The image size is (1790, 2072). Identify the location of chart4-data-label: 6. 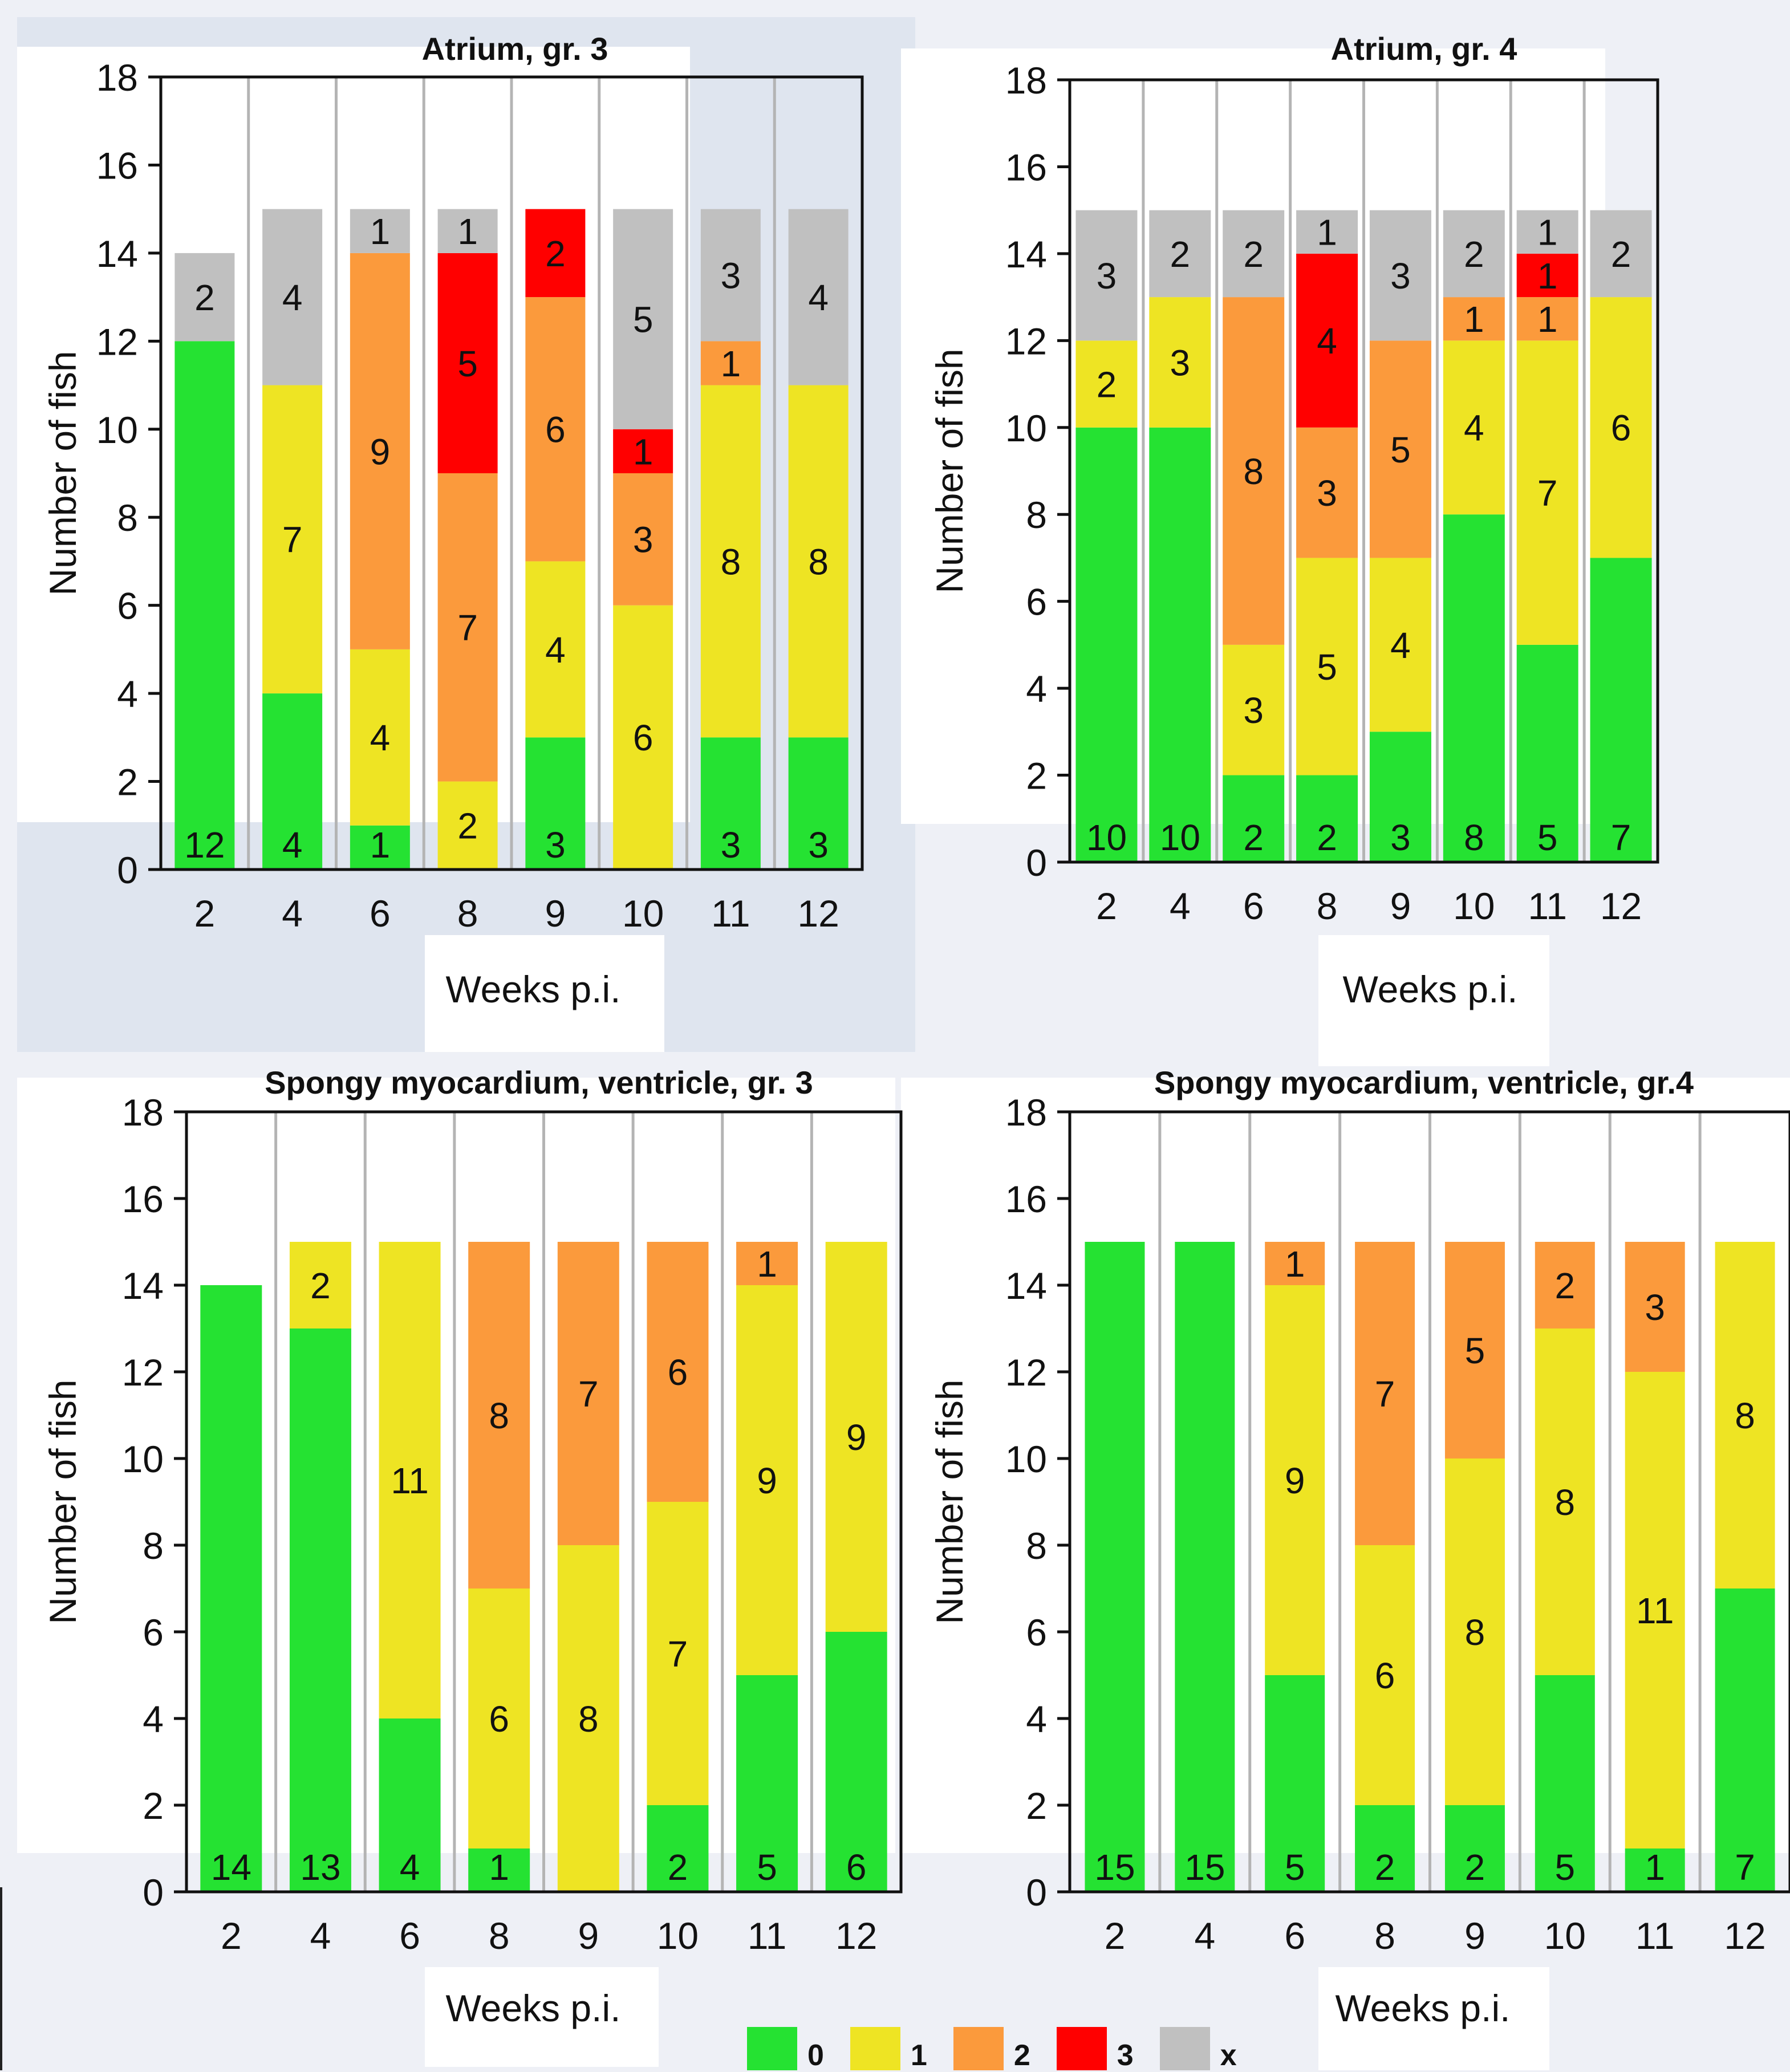
(1385, 1675).